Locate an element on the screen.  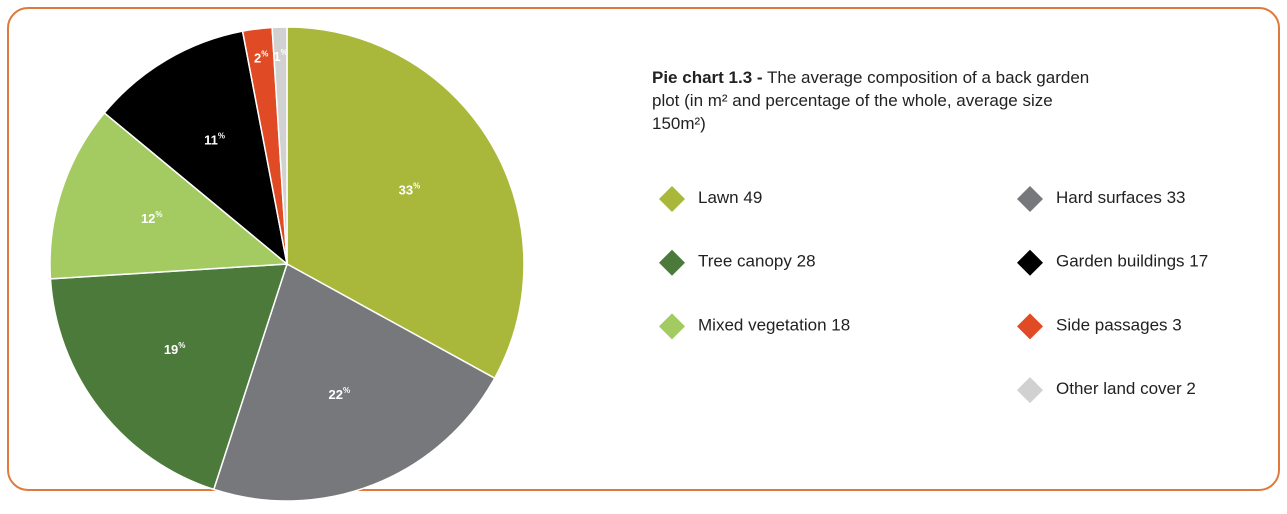
data-label-value: 11 is located at coordinates (211, 140).